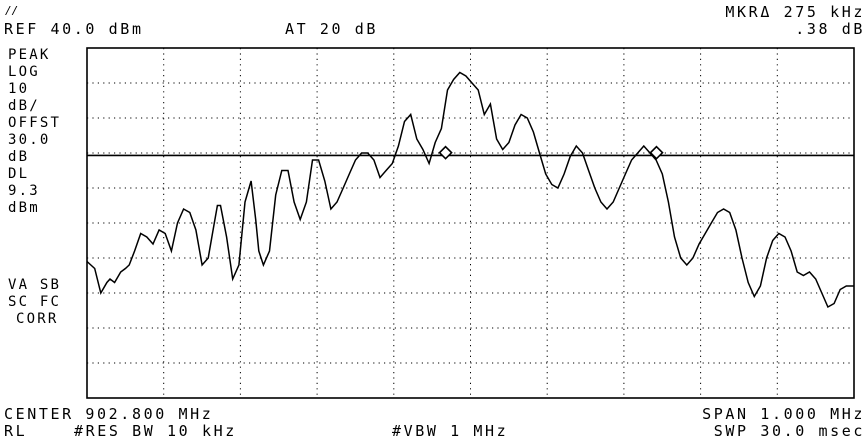 This screenshot has height=444, width=867. What do you see at coordinates (24, 191) in the screenshot?
I see `display-line-value: 9.3` at bounding box center [24, 191].